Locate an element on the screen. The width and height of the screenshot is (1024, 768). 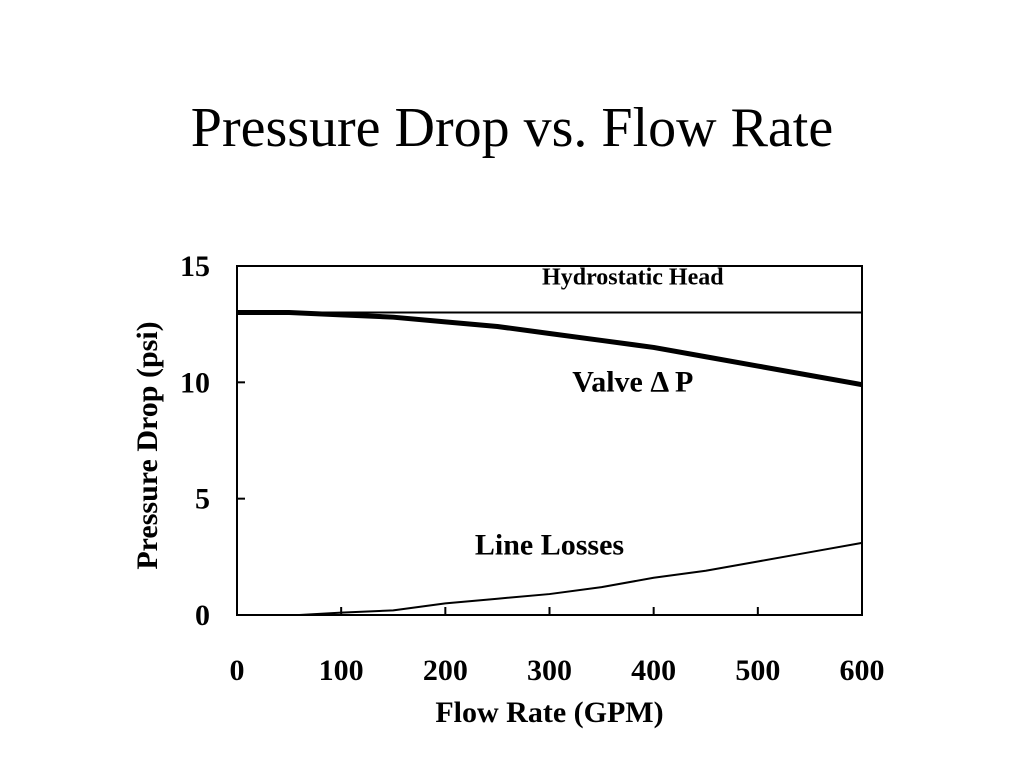
y-tick-label: 10 is located at coordinates (195, 382).